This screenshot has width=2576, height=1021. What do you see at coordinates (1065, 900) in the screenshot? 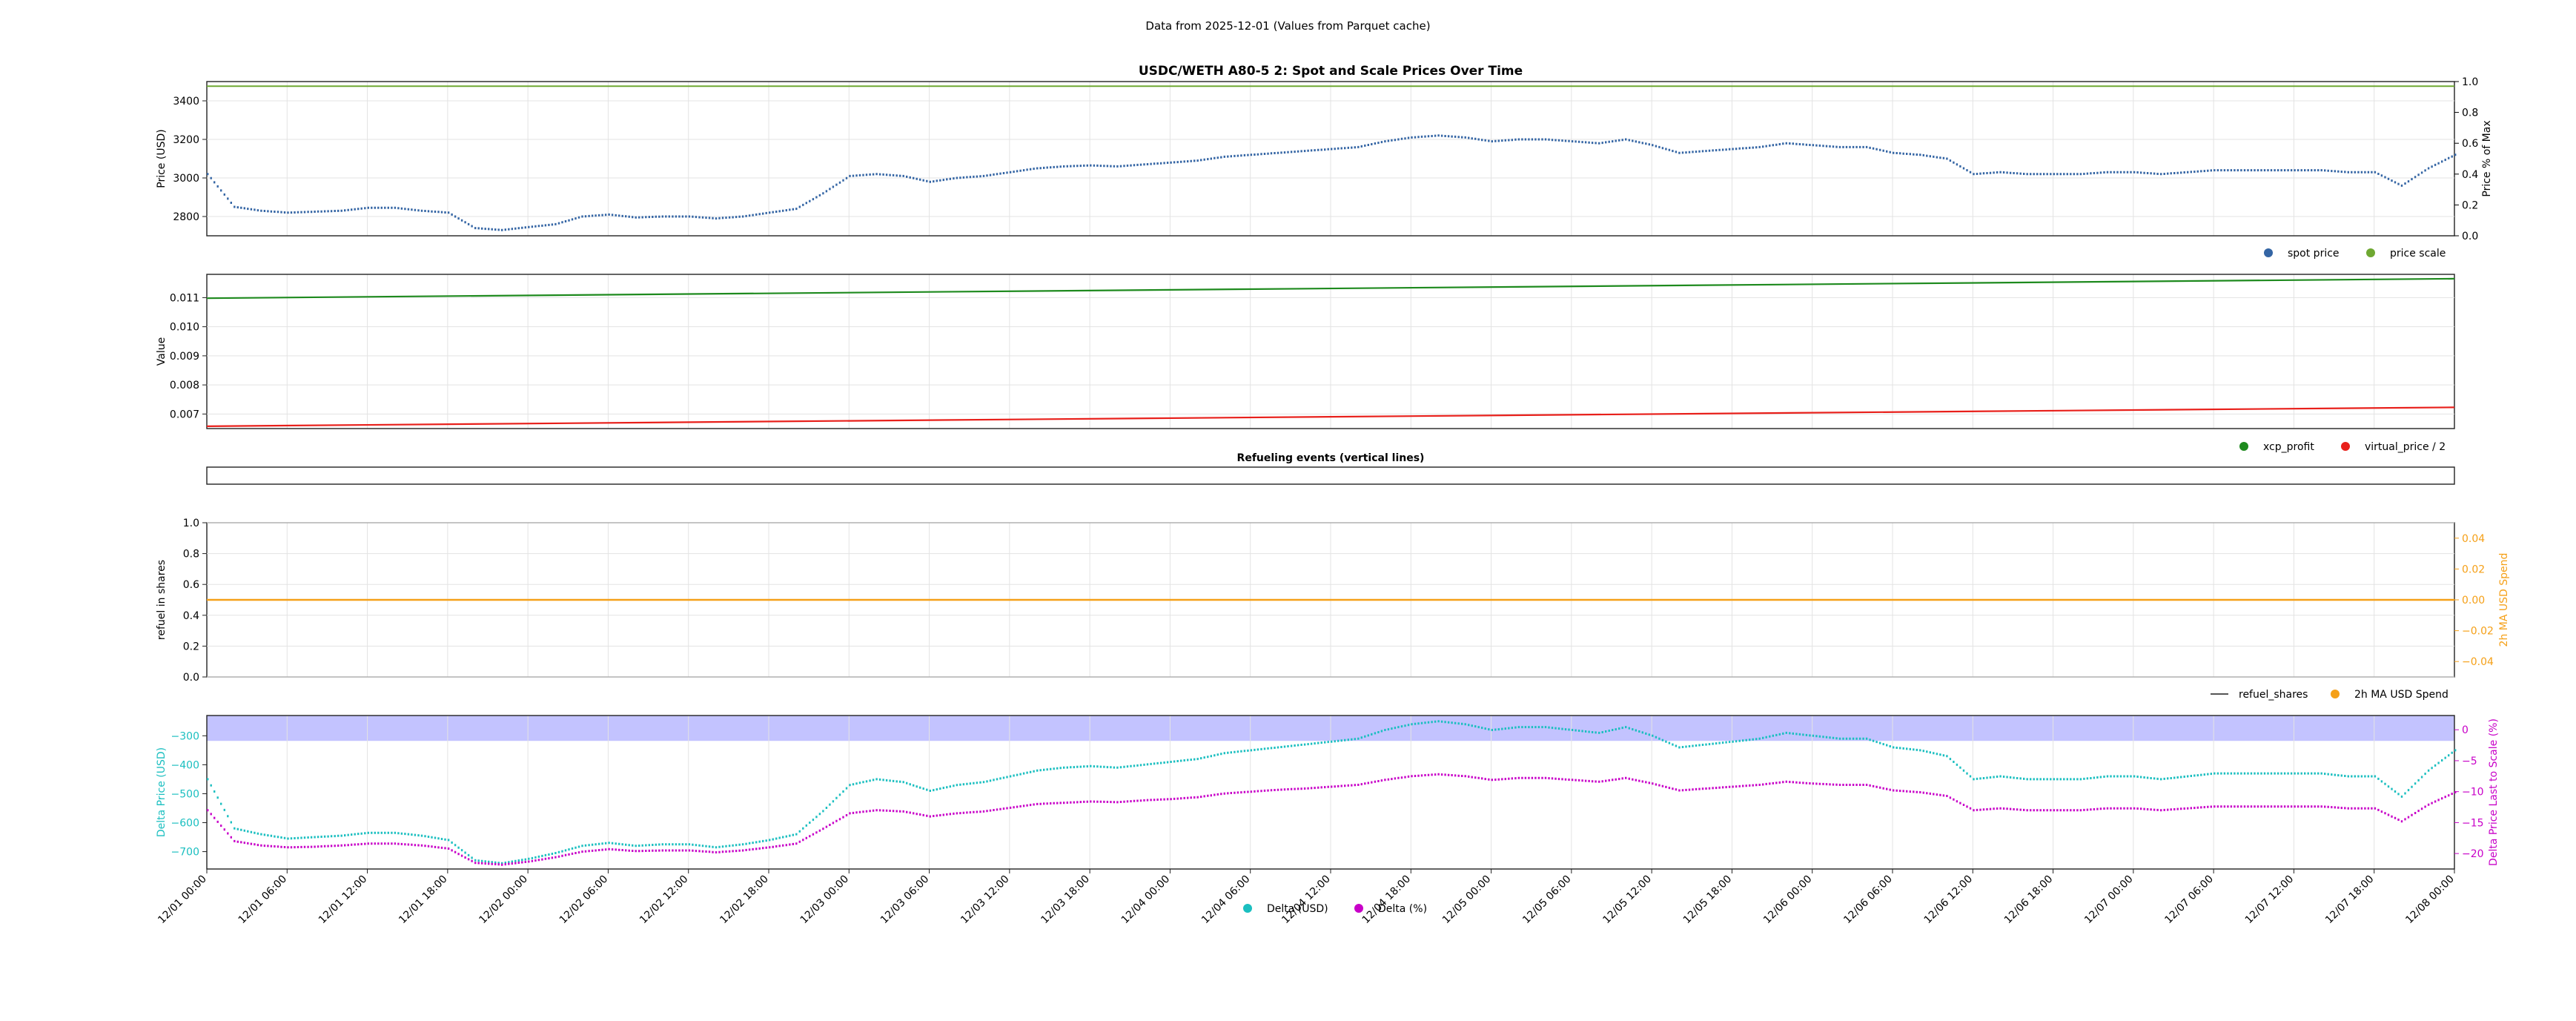
I see `x-tick-label: 12/03 18:00` at bounding box center [1065, 900].